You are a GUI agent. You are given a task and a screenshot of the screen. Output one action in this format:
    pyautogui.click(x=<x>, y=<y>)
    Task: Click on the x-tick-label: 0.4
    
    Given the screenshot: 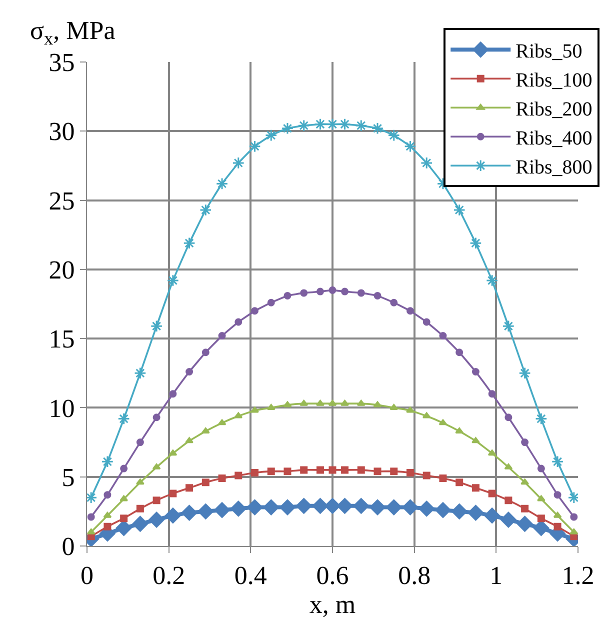 What is the action you would take?
    pyautogui.click(x=250, y=575)
    